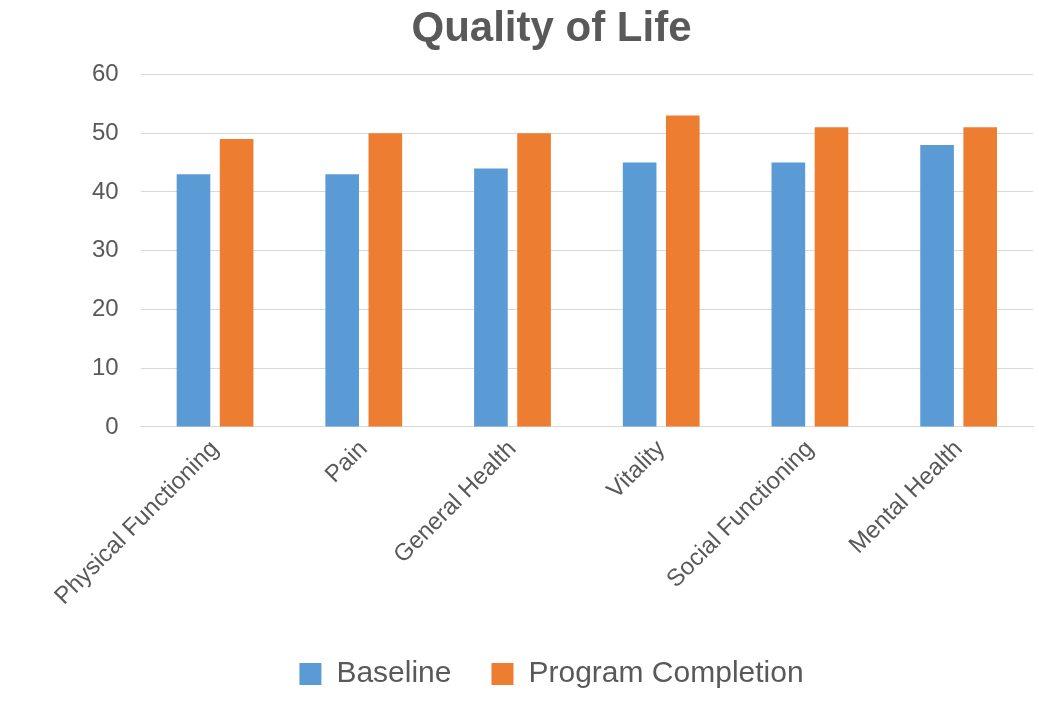 The width and height of the screenshot is (1039, 707). I want to click on chart-title: Quality of Life, so click(551, 26).